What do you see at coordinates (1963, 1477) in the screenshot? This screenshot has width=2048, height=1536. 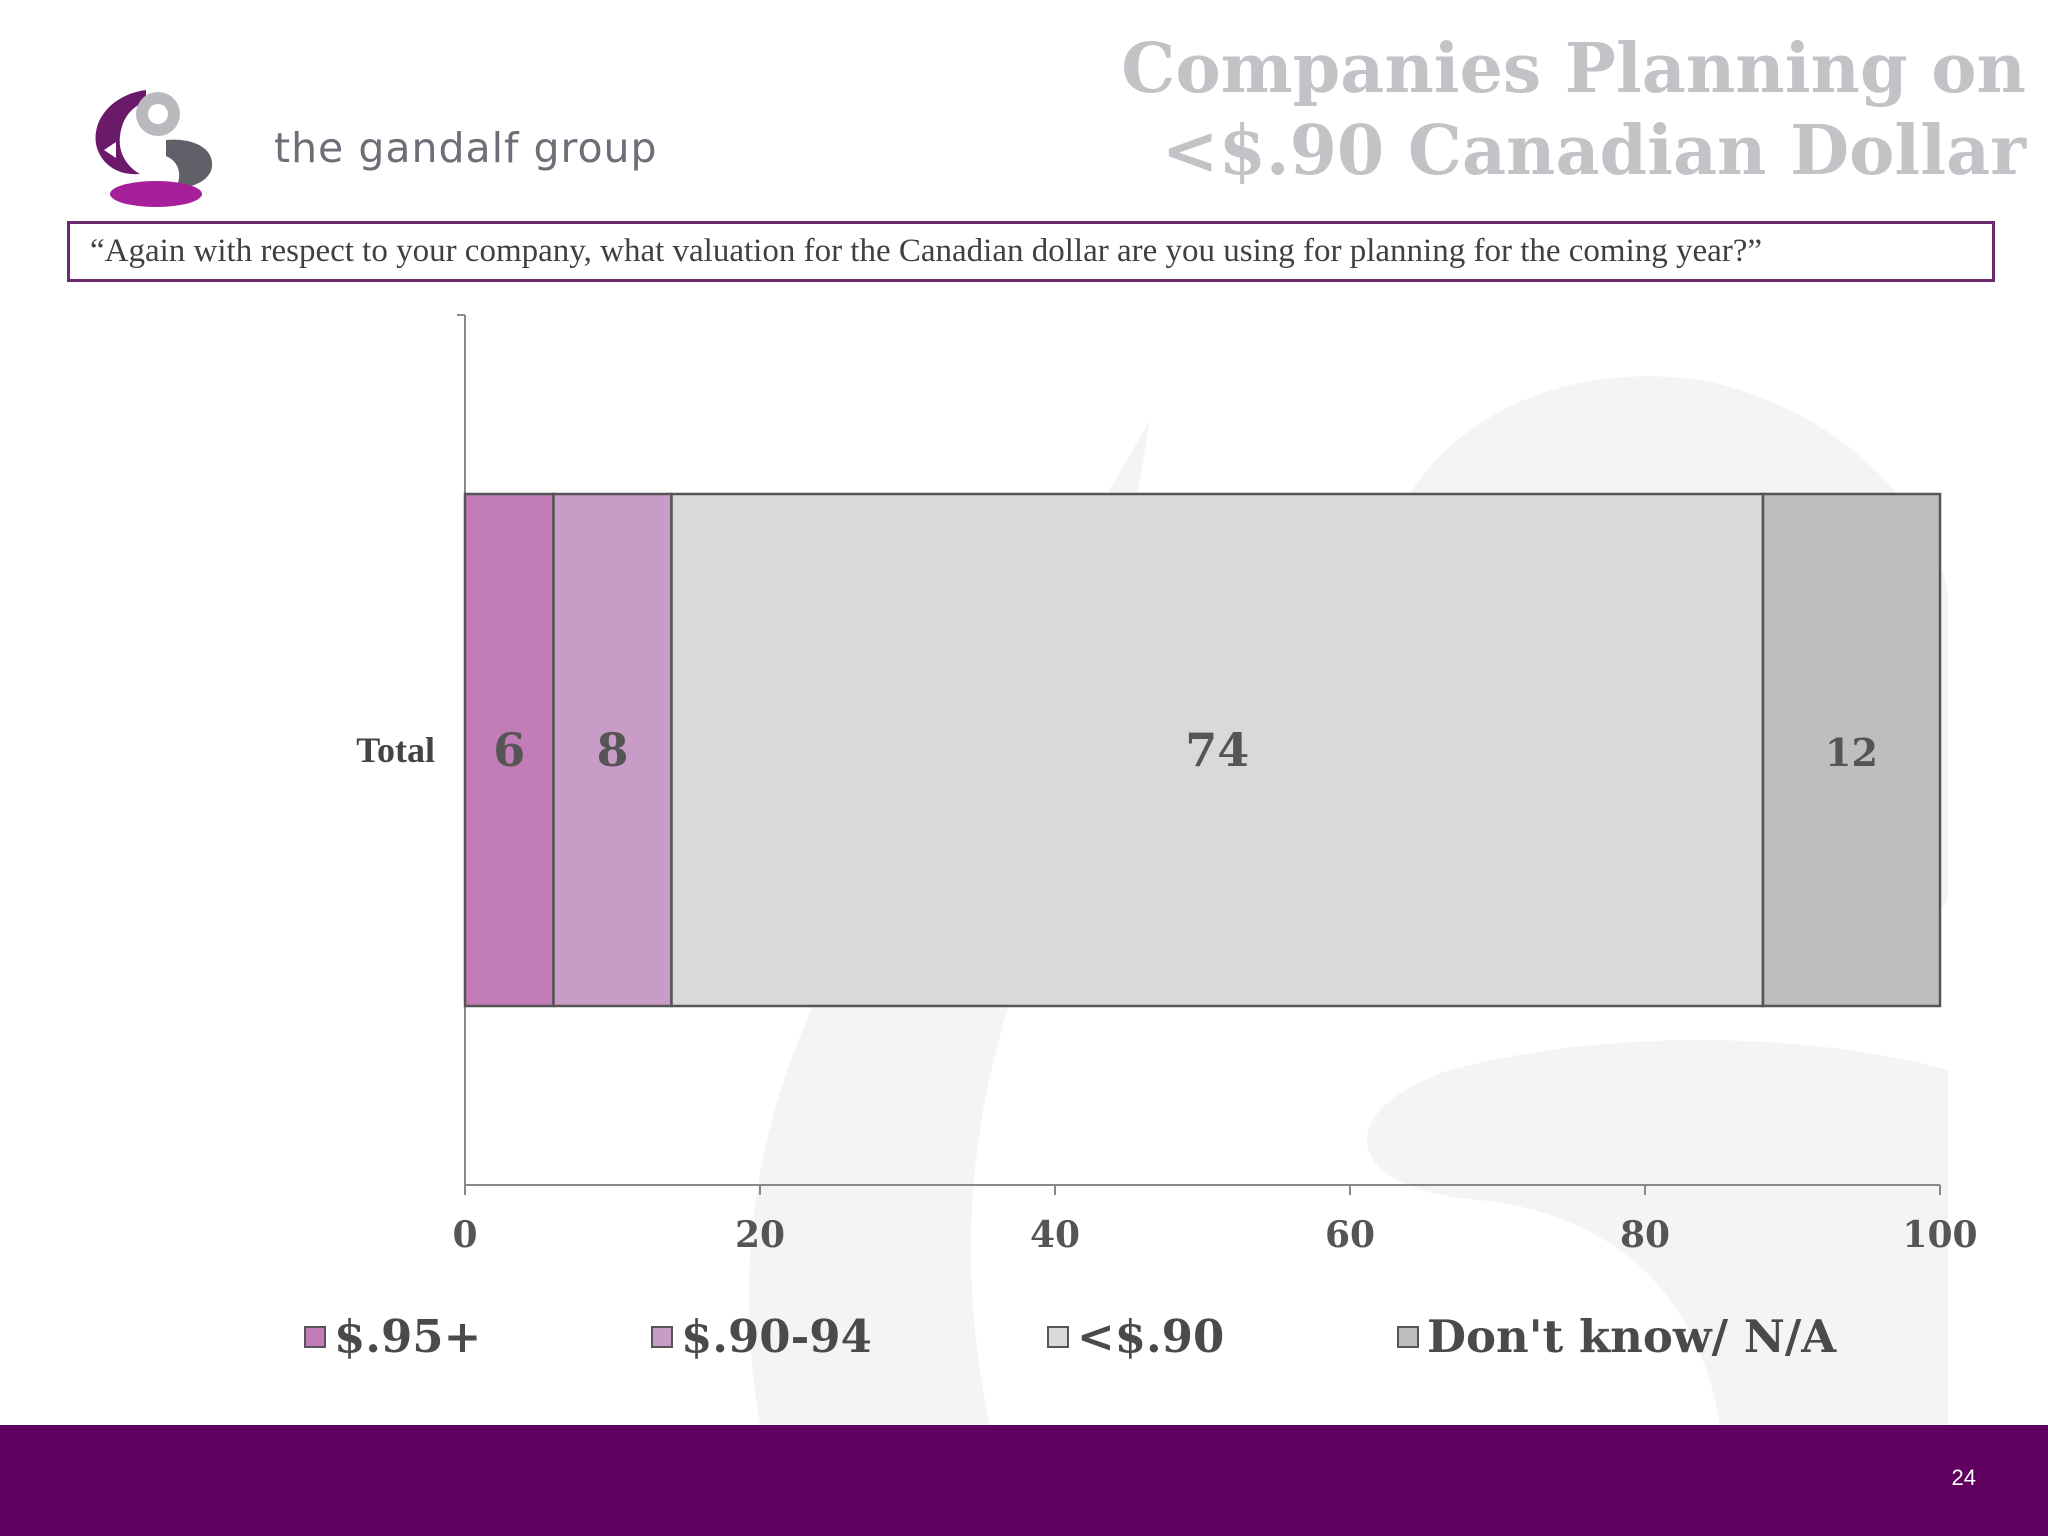 I see `page-number: 24` at bounding box center [1963, 1477].